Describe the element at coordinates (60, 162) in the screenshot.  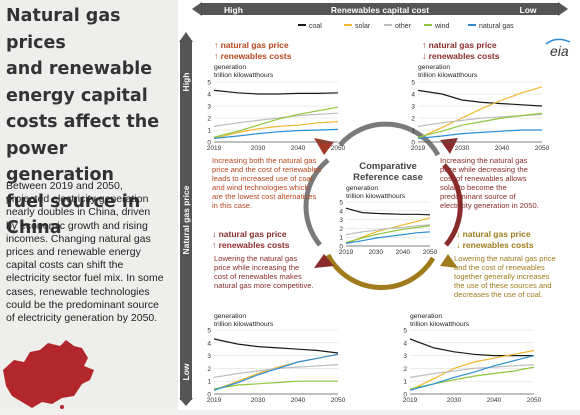
I see `title-line: power generation` at that location.